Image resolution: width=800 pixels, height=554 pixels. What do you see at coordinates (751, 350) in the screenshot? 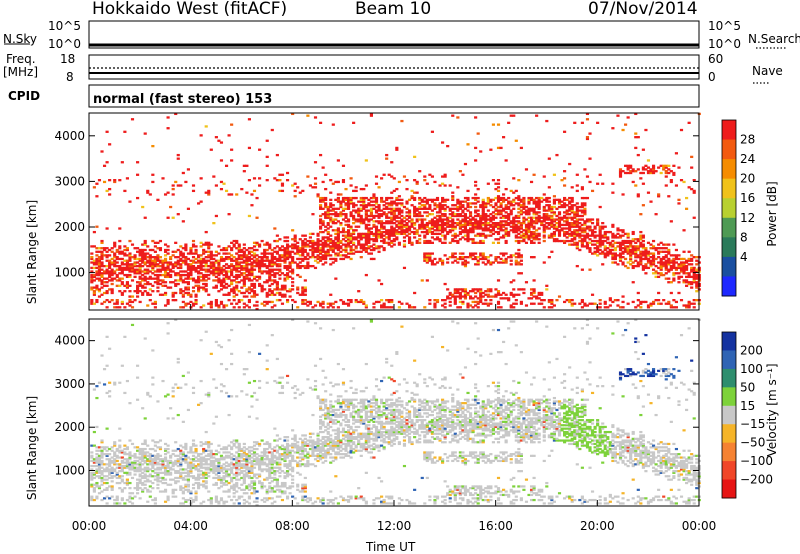
I see `velocity-colorbar-tick-0: 200` at bounding box center [751, 350].